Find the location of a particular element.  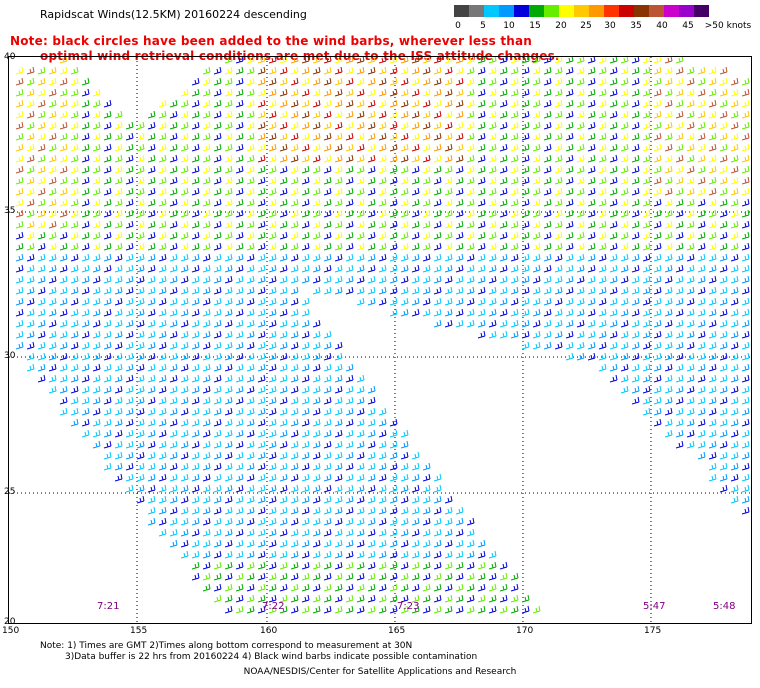

colorbar-swatch is located at coordinates (611, 11).